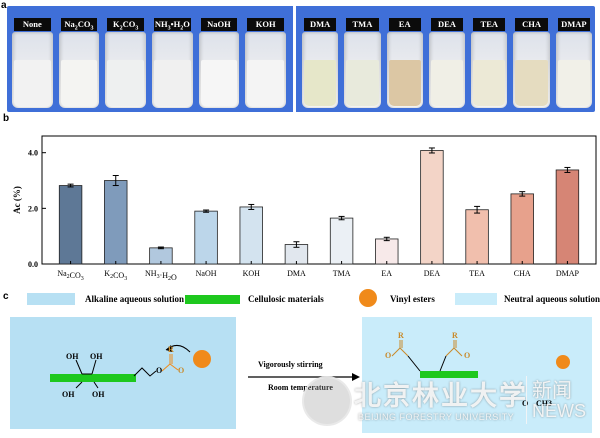 This screenshot has width=600, height=438. What do you see at coordinates (181, 370) in the screenshot?
I see `o-label-vinyl-carbonyl: O` at bounding box center [181, 370].